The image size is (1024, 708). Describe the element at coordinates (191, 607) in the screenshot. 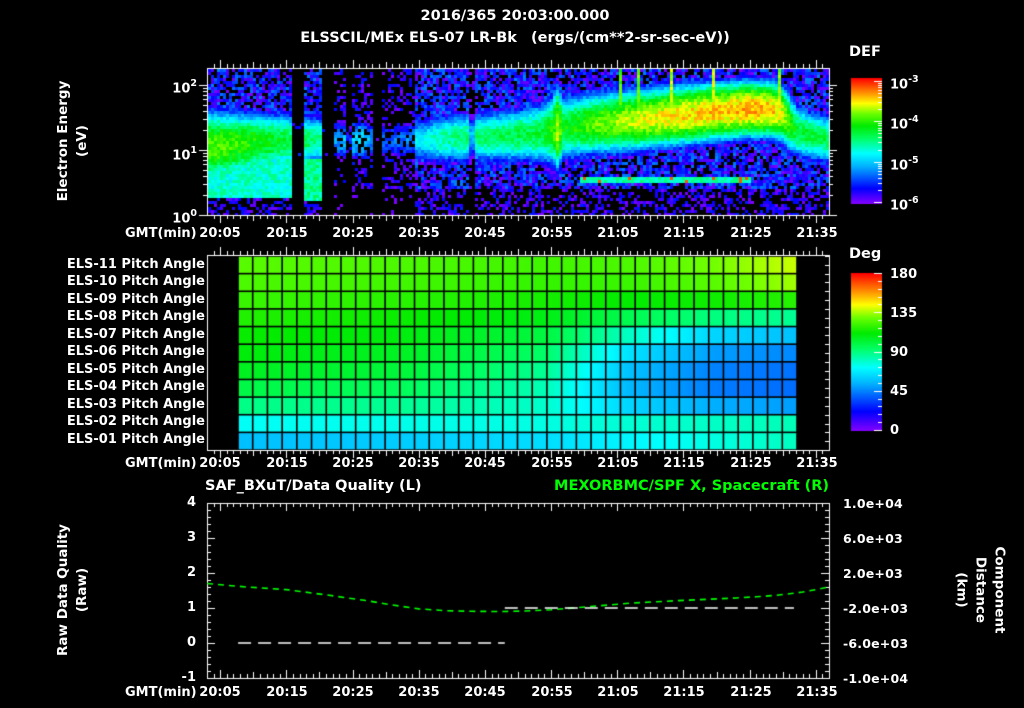

I see `left-tick-1: 1` at that location.